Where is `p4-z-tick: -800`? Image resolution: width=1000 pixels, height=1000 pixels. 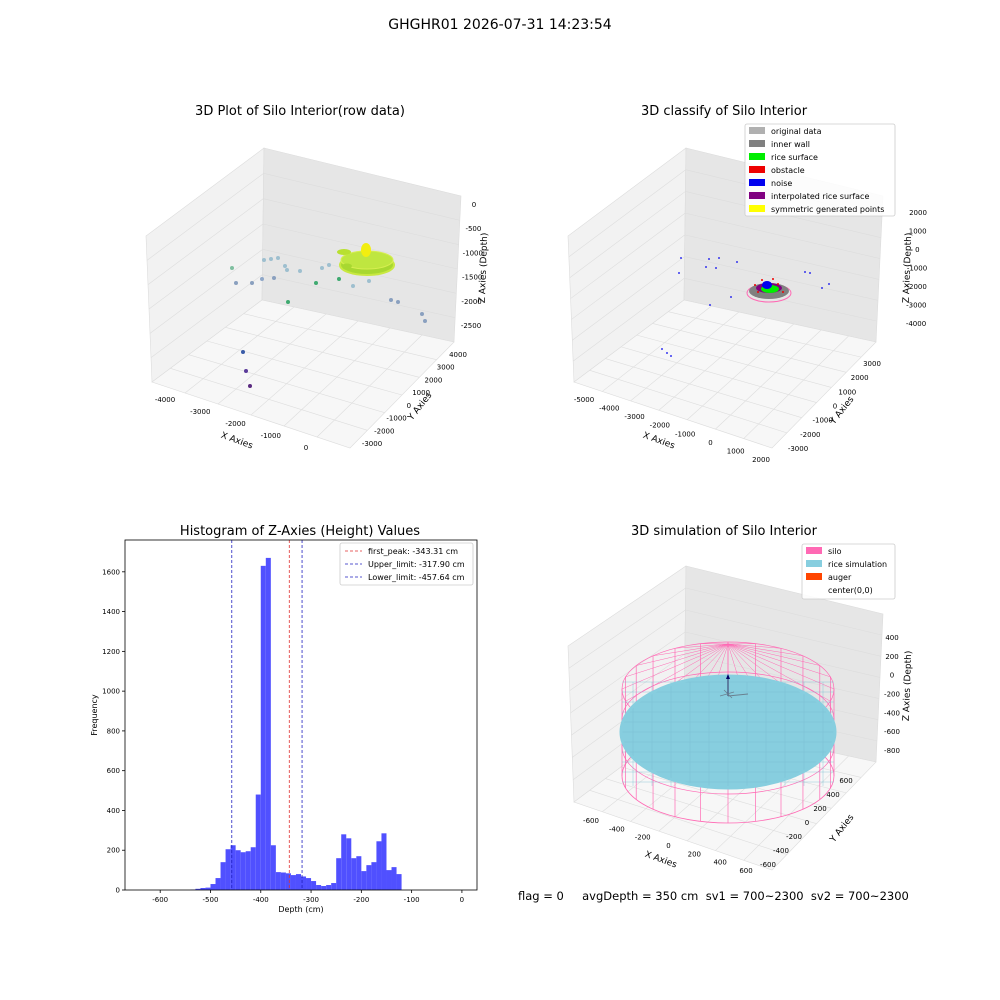
p4-z-tick: -800 is located at coordinates (892, 751).